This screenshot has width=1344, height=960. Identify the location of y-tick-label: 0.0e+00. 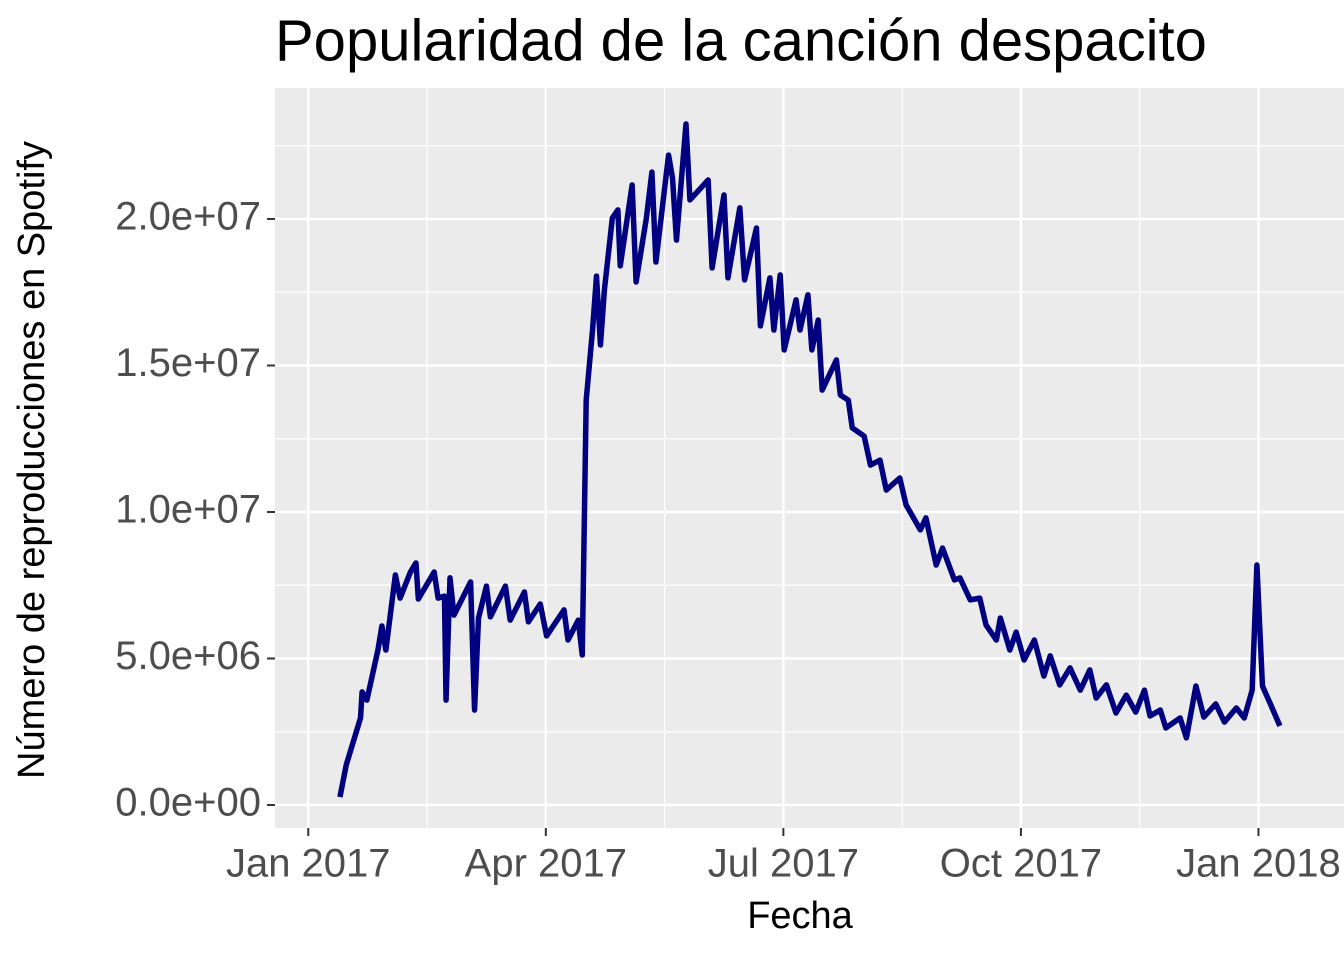
(188, 803).